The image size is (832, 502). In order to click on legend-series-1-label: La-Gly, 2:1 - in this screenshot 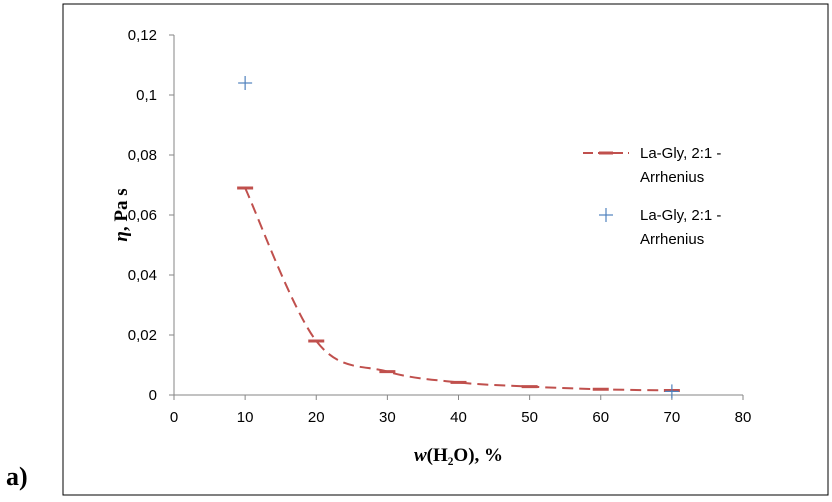, I will do `click(680, 153)`.